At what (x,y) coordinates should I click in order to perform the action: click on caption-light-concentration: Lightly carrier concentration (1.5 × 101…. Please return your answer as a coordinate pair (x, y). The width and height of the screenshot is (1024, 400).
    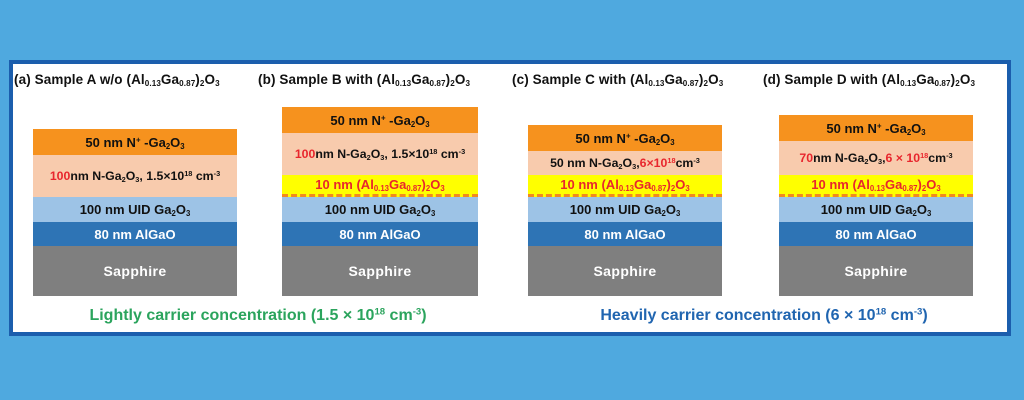
    Looking at the image, I should click on (258, 315).